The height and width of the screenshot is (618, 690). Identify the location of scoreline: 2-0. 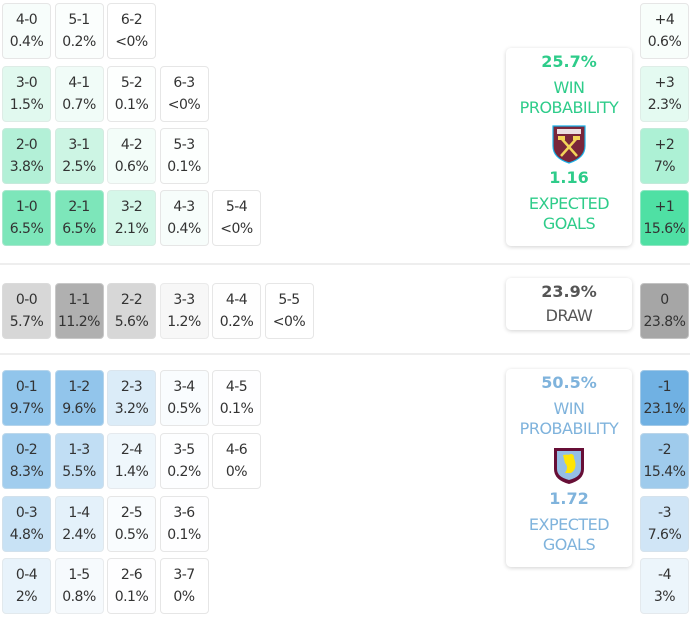
(26, 145).